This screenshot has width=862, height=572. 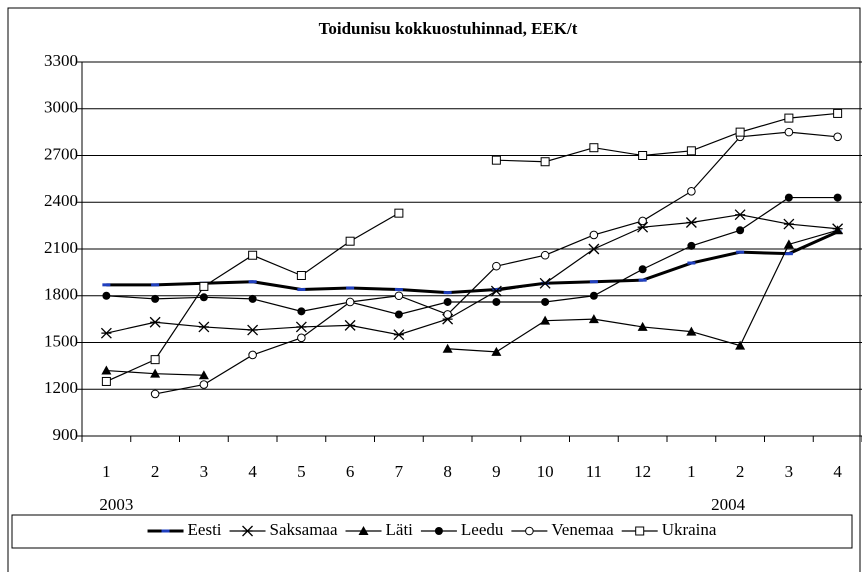 What do you see at coordinates (448, 28) in the screenshot?
I see `chart-title: Toidunisu kokkuostuhinnad, EEK/t` at bounding box center [448, 28].